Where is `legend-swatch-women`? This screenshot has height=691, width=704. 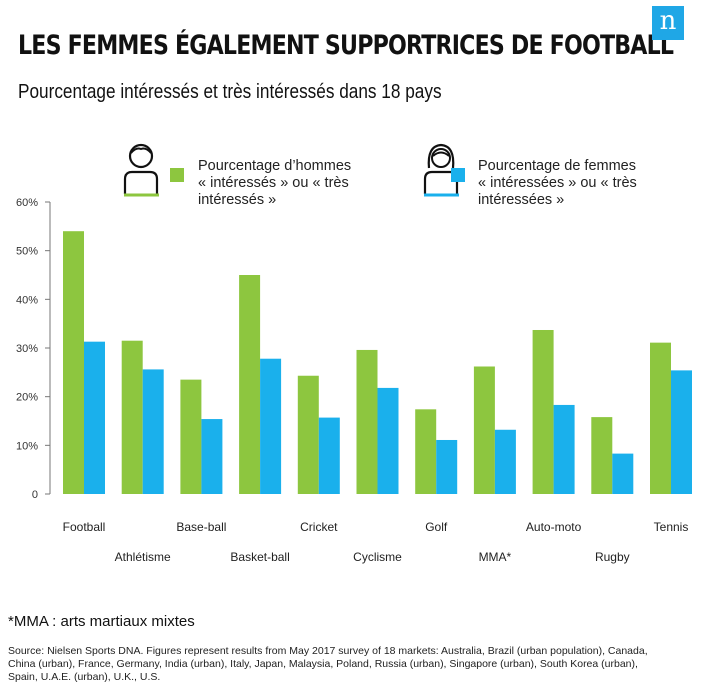
legend-swatch-women is located at coordinates (458, 175).